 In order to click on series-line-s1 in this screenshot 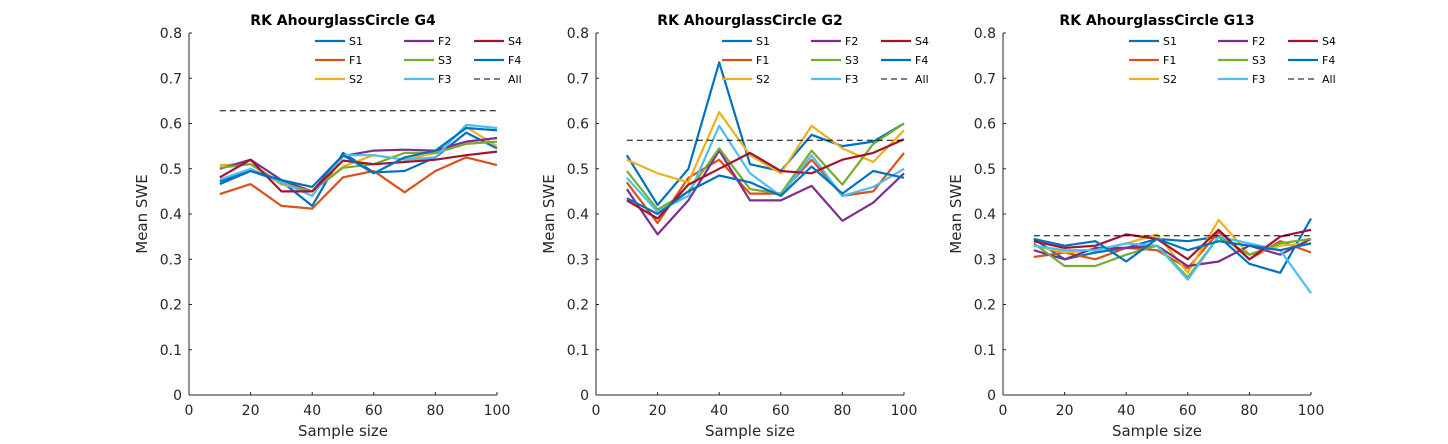, I will do `click(765, 134)`.